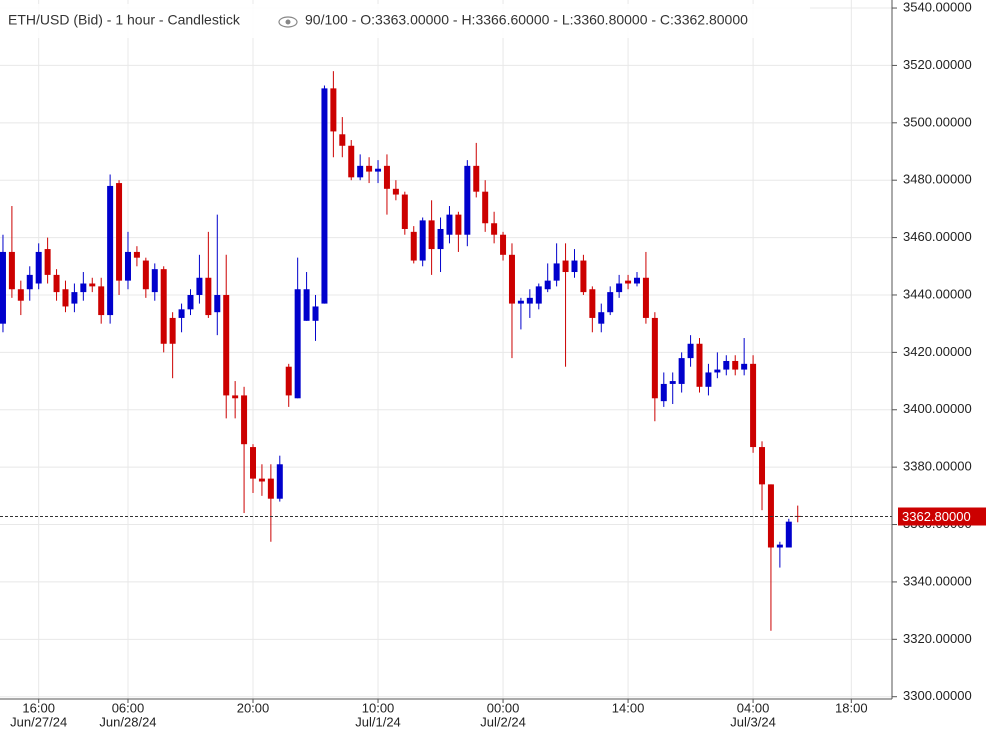 The image size is (991, 733). I want to click on y-tick-label: 3300.00000, so click(937, 695).